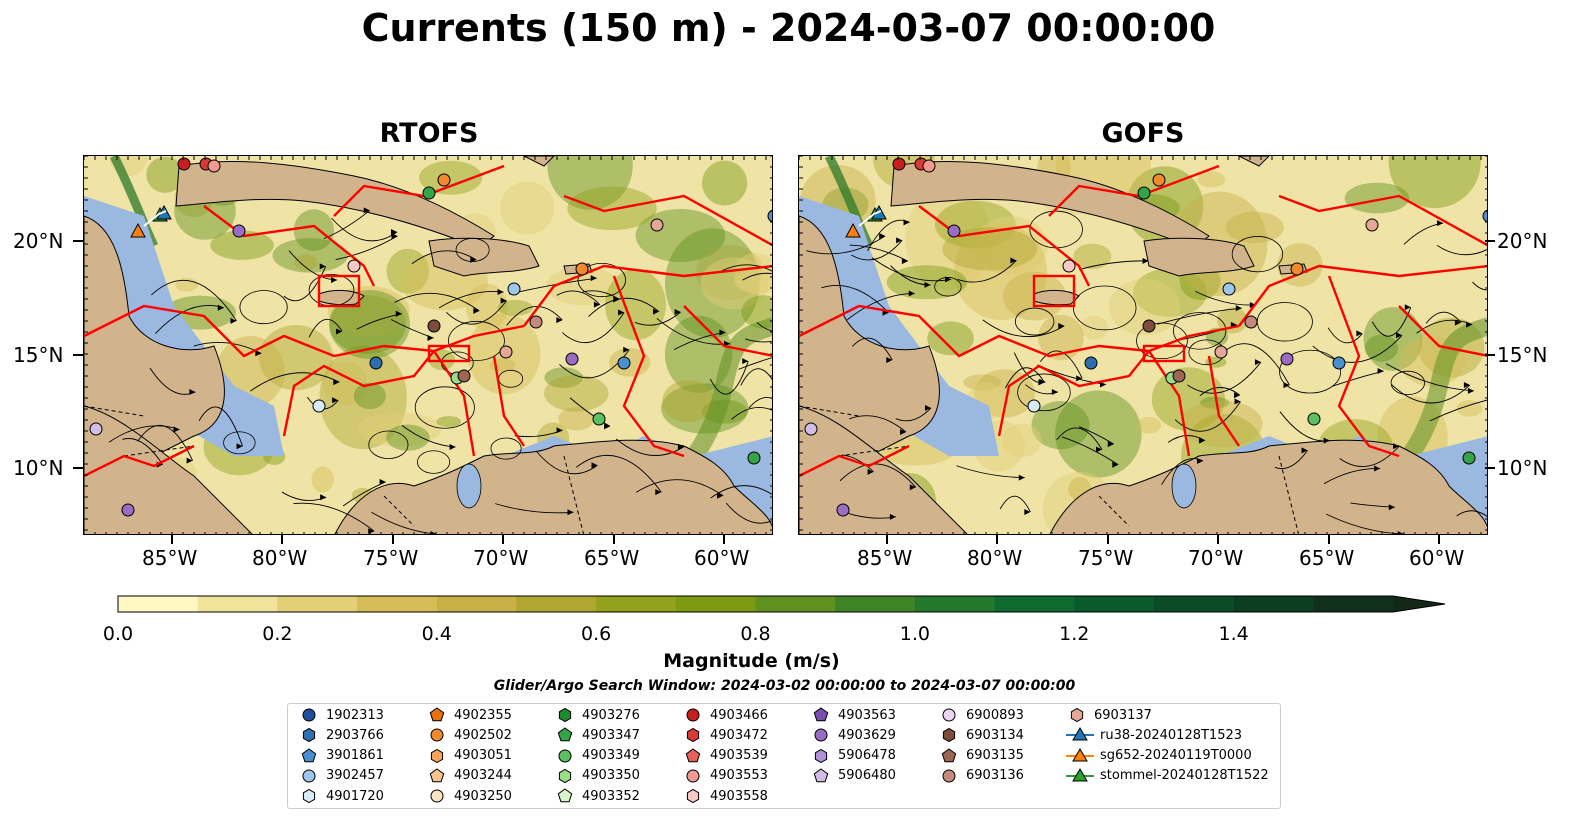 This screenshot has height=827, width=1577. I want to click on legend-item: 4903250, so click(469, 796).